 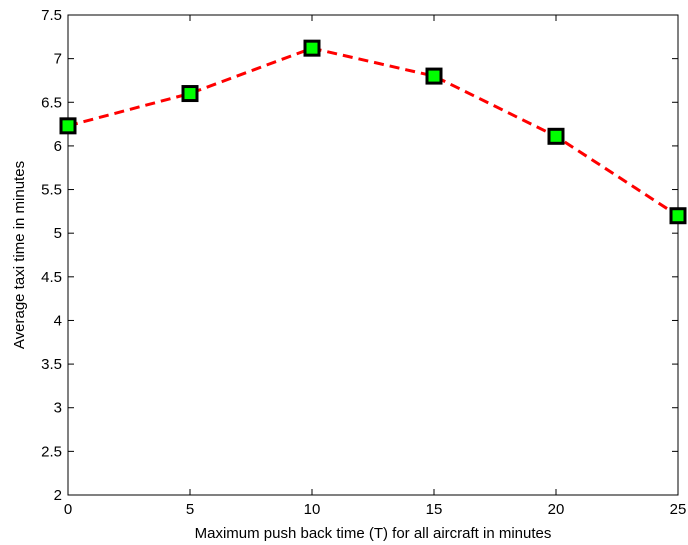 I want to click on y-tick-label: 3, so click(x=58, y=408).